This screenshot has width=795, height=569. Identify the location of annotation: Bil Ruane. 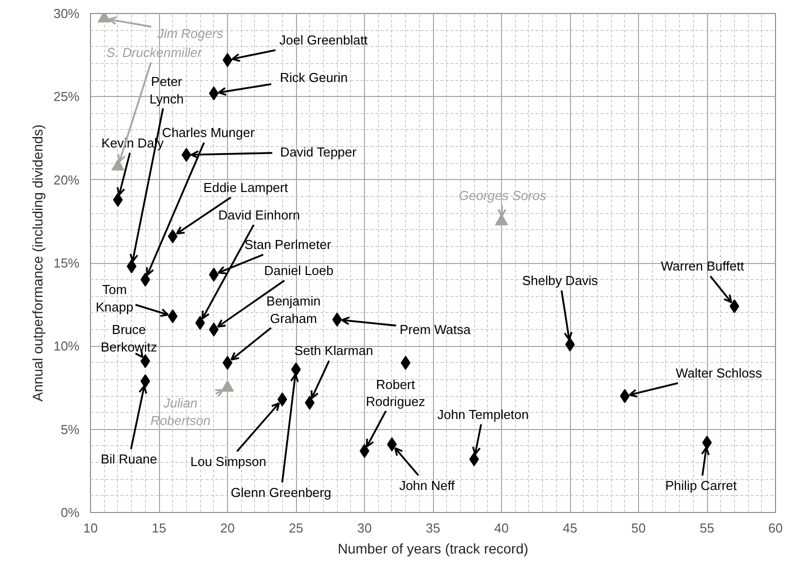
(129, 459).